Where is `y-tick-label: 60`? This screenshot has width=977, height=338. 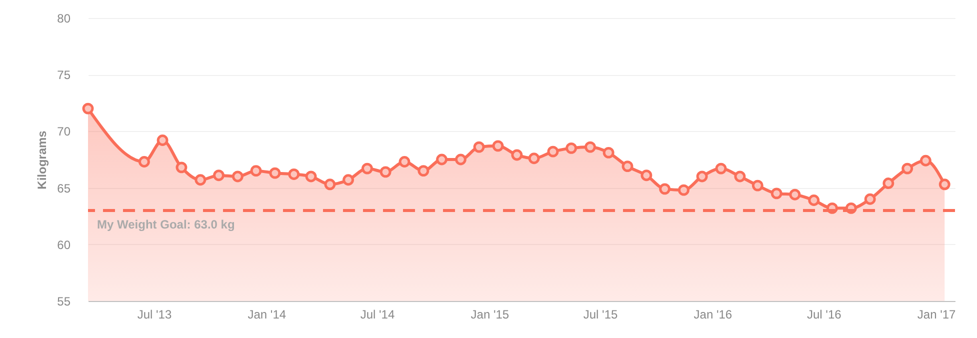 y-tick-label: 60 is located at coordinates (64, 245).